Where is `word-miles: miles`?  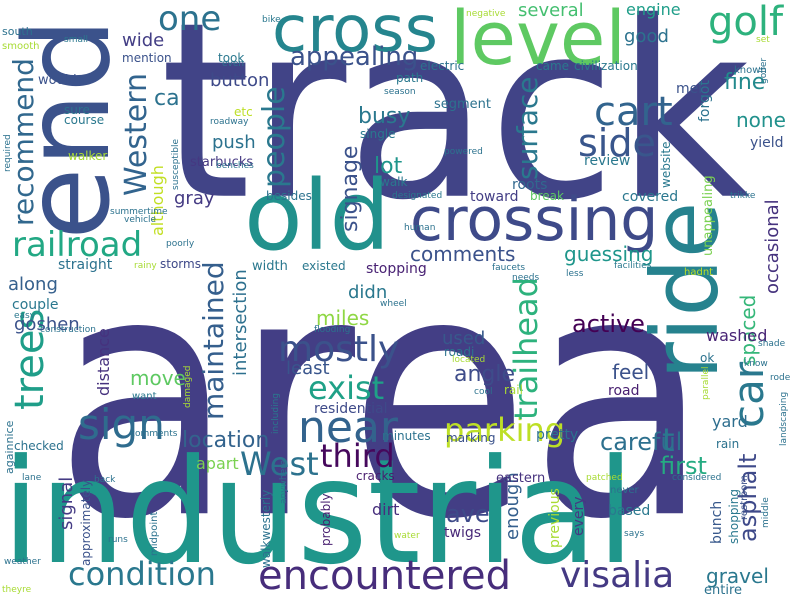 word-miles: miles is located at coordinates (343, 318).